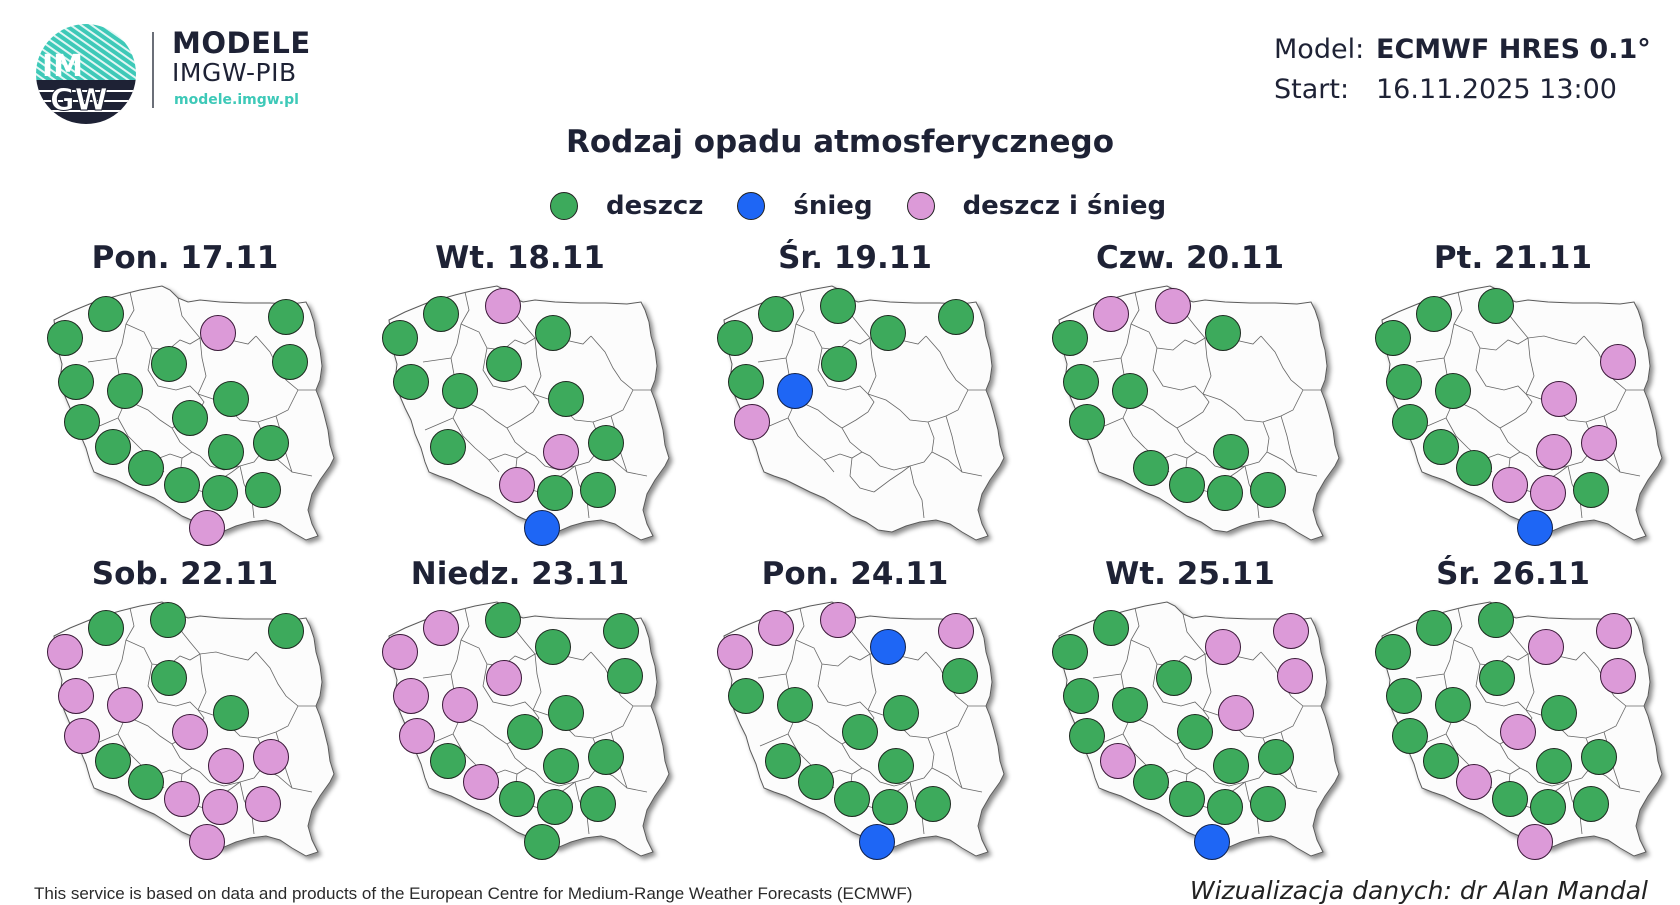 The image size is (1680, 905). I want to click on model-value: ECMWF HRES 0.1°, so click(1513, 49).